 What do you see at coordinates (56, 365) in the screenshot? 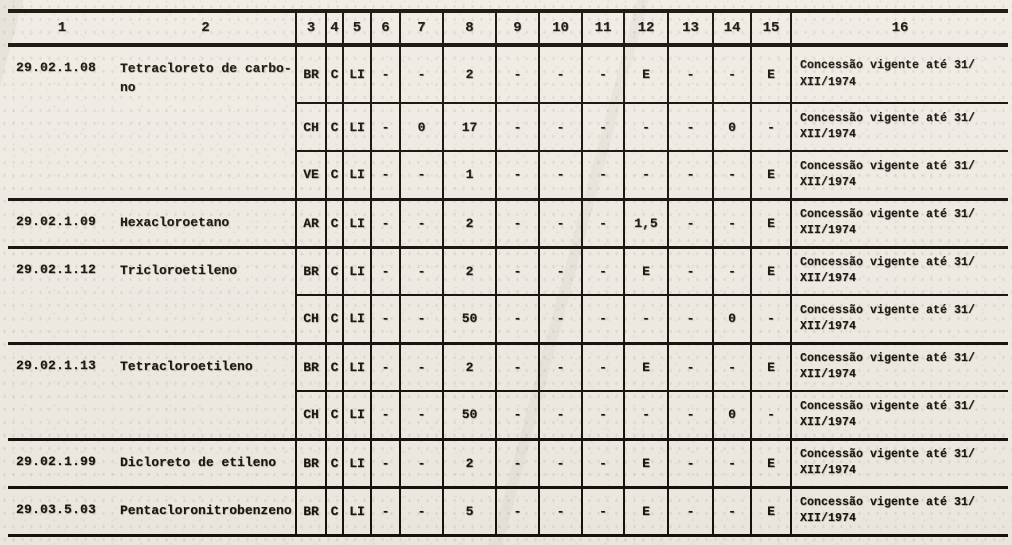
I see `product-code: 29.02.1.13` at bounding box center [56, 365].